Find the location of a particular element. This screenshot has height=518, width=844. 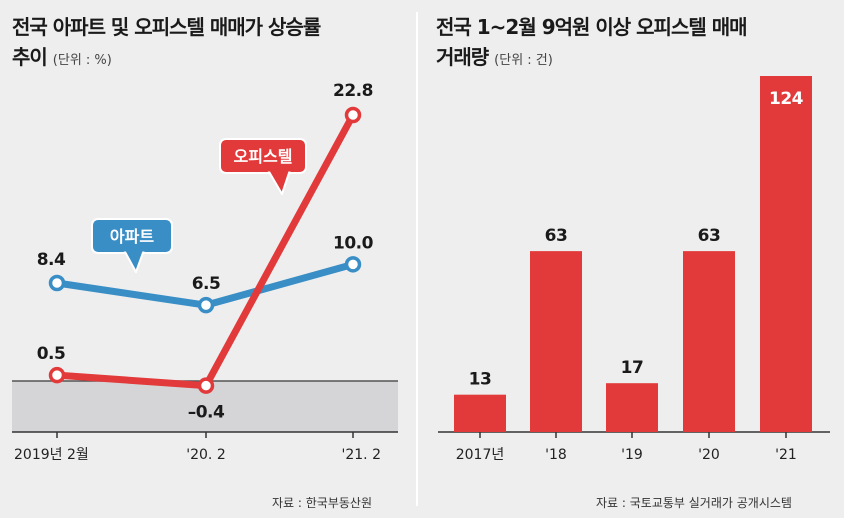

panel-divider is located at coordinates (417, 259).